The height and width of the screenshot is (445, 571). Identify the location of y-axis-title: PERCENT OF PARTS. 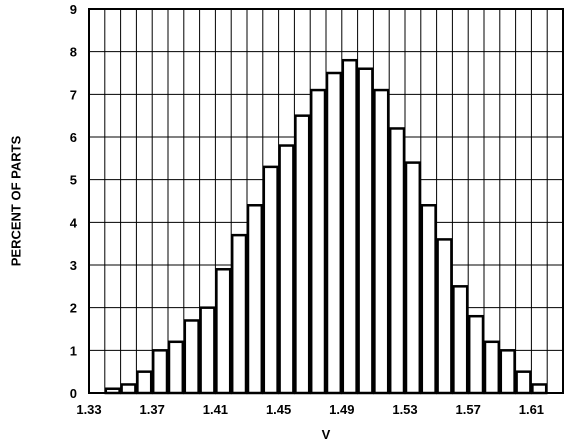
(15, 200).